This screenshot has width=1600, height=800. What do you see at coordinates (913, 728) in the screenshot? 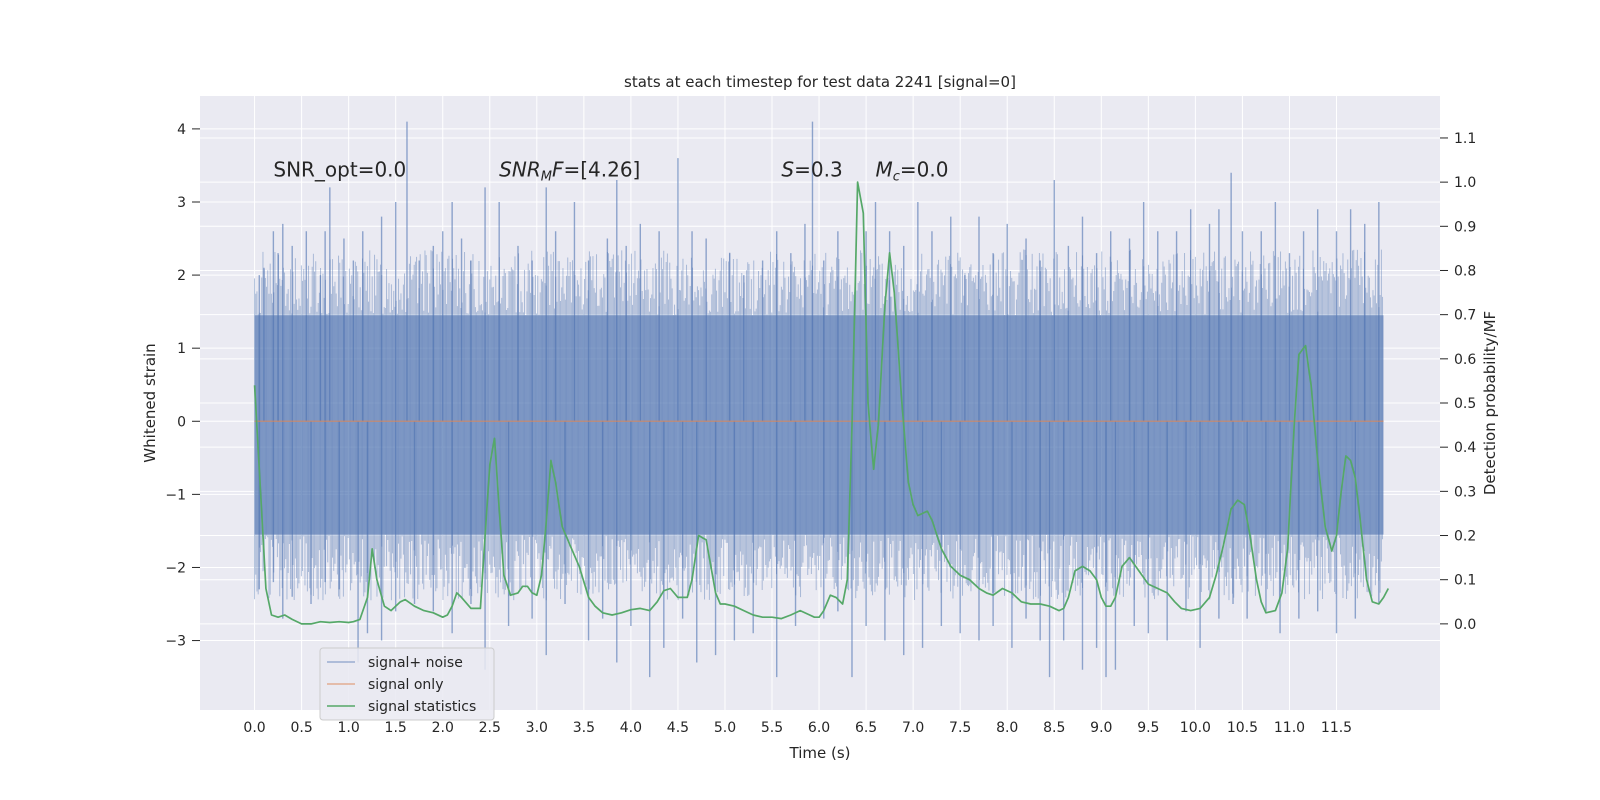
I see `x-tick-label: 7.0` at bounding box center [913, 728].